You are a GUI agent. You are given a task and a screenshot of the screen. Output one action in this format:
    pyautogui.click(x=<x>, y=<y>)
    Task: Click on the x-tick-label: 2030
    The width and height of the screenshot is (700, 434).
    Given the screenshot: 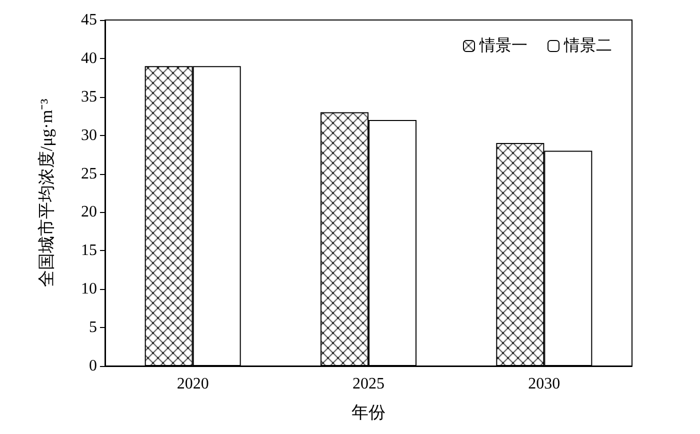 What is the action you would take?
    pyautogui.click(x=544, y=384)
    